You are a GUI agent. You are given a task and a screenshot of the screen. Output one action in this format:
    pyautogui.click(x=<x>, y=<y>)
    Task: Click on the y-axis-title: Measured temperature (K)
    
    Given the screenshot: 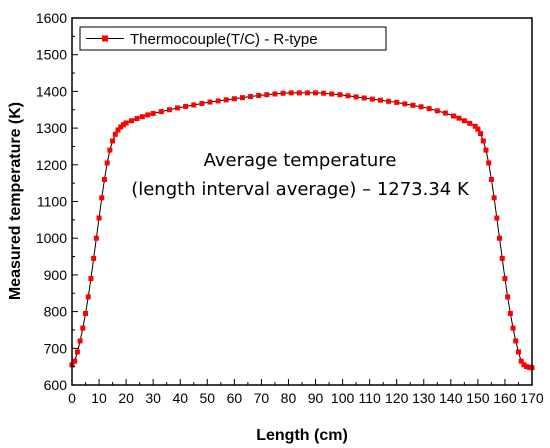 What is the action you would take?
    pyautogui.click(x=15, y=201)
    